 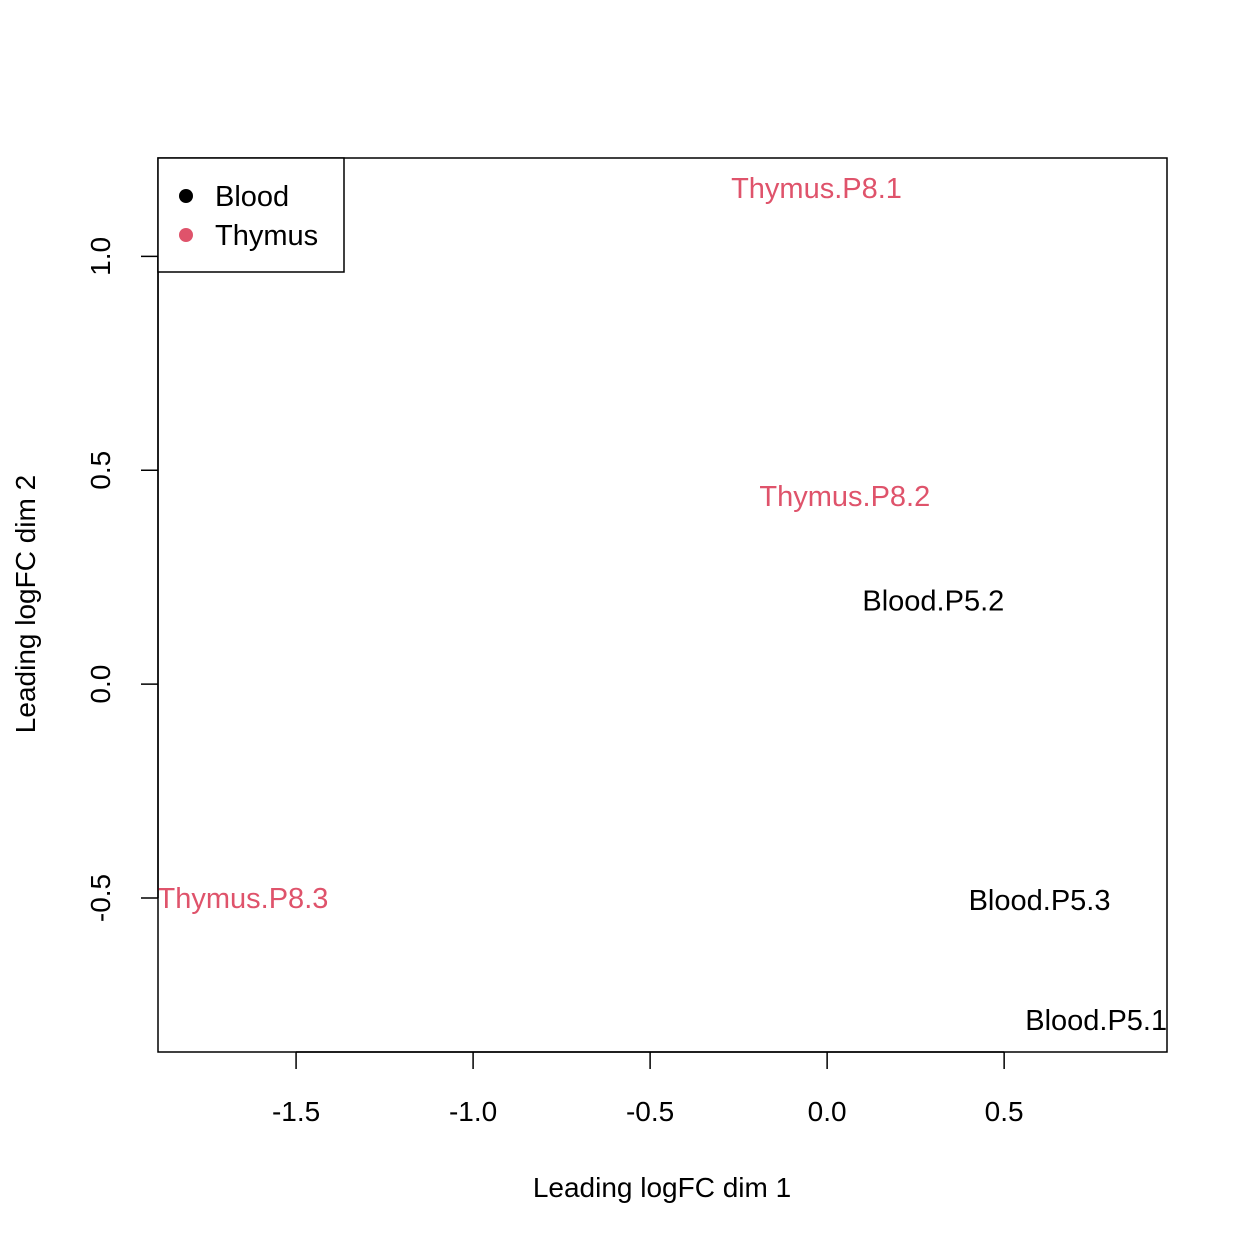 I want to click on legend-label: Blood, so click(x=252, y=197).